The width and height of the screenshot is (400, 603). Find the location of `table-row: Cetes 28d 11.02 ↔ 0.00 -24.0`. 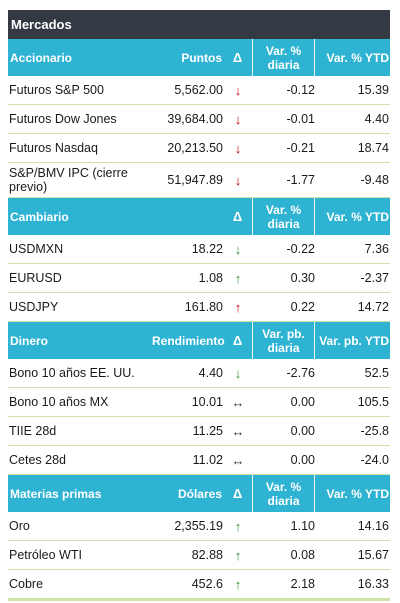

table-row: Cetes 28d 11.02 ↔ 0.00 -24.0 is located at coordinates (199, 460).